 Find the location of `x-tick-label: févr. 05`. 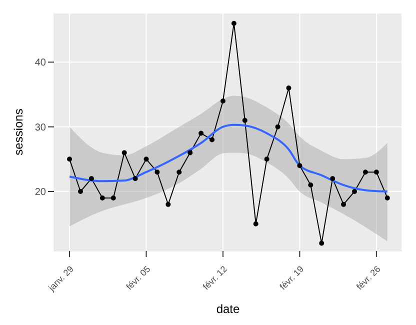

x-tick-label: févr. 05 is located at coordinates (138, 278).